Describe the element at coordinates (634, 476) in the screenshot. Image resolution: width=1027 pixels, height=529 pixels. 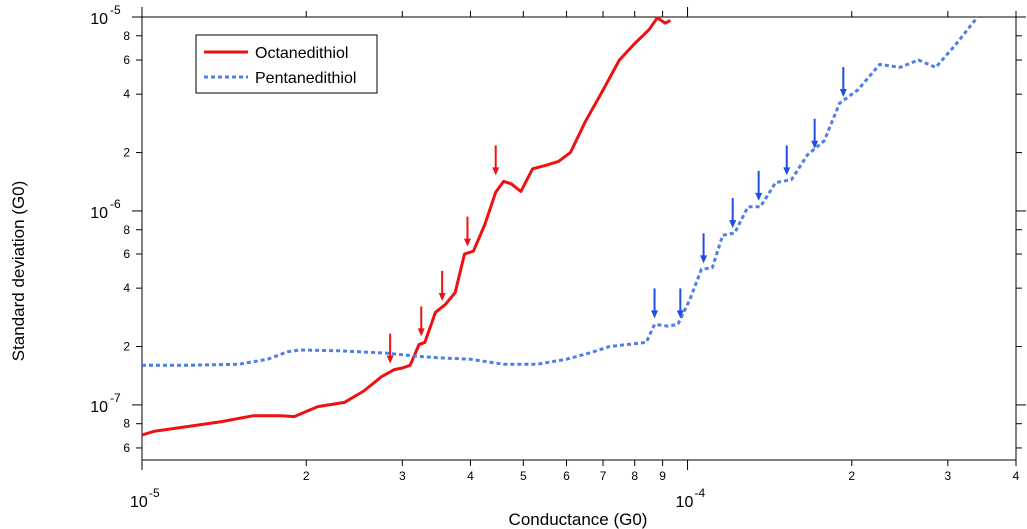
I see `x-tick-label: 8` at that location.